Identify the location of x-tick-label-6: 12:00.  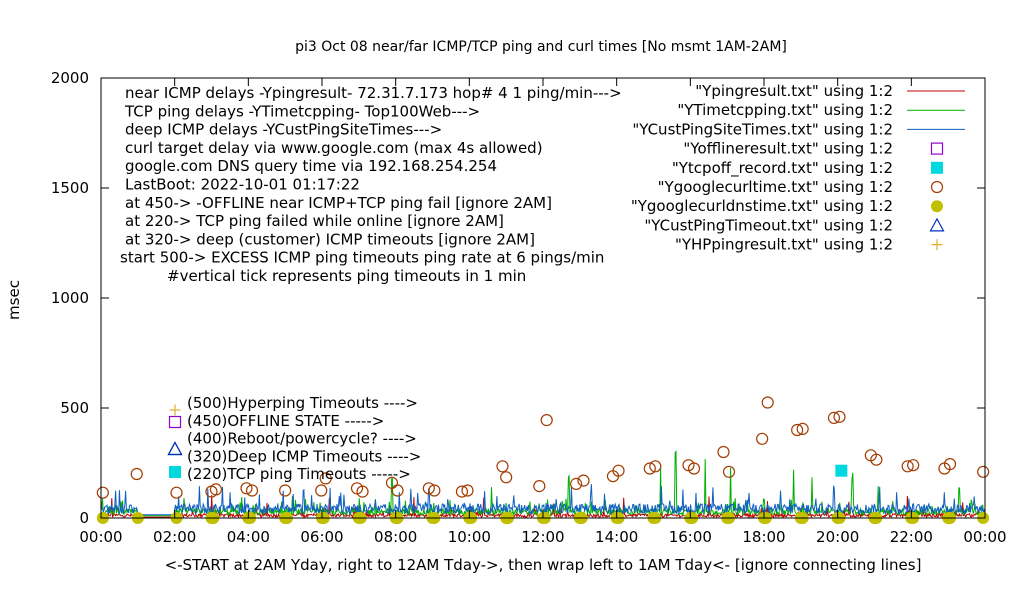
(542, 537).